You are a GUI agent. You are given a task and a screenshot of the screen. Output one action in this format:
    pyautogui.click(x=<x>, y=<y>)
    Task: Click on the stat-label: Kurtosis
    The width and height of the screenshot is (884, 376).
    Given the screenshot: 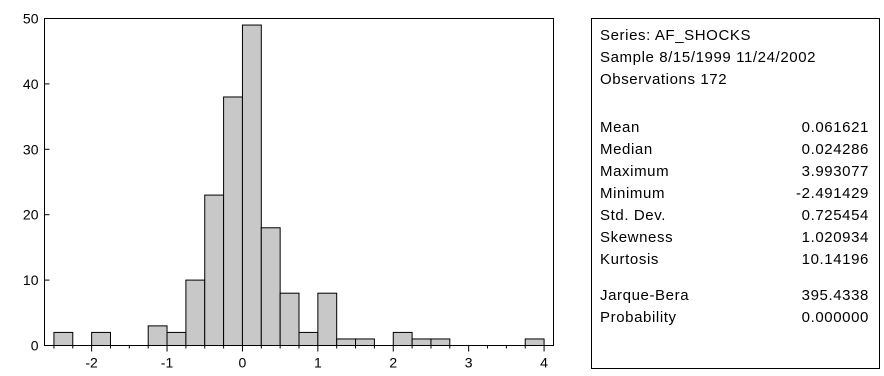 What is the action you would take?
    pyautogui.click(x=629, y=259)
    